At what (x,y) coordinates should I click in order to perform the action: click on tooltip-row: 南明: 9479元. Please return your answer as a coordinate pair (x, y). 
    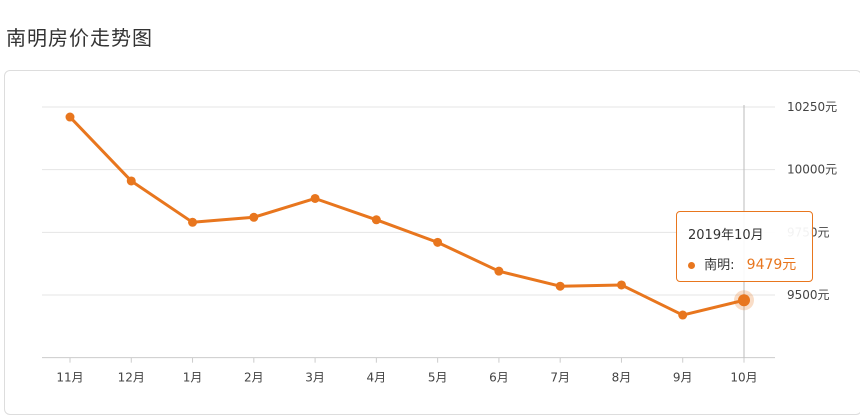
    Looking at the image, I should click on (742, 264).